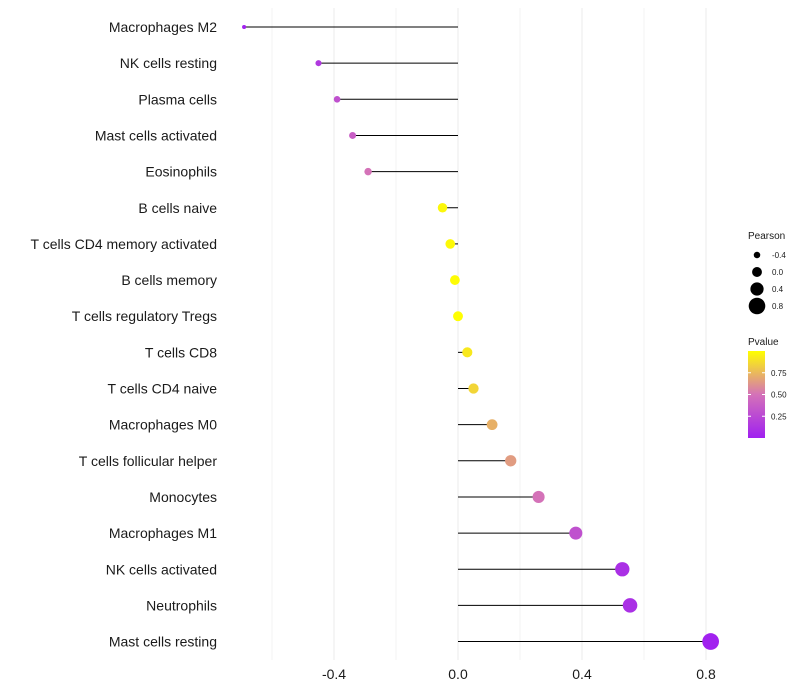 The width and height of the screenshot is (800, 700). What do you see at coordinates (706, 674) in the screenshot?
I see `x-tick-label: 0.8` at bounding box center [706, 674].